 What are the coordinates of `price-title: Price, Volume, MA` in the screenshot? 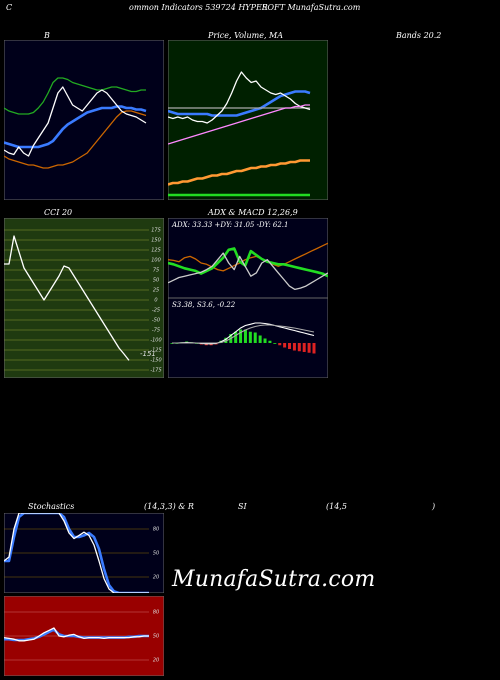 It's located at (246, 35).